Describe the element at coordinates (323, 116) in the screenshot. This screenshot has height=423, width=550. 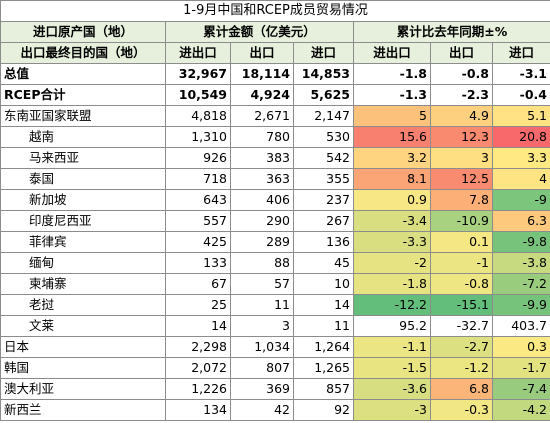
I see `cell: 2,147` at that location.